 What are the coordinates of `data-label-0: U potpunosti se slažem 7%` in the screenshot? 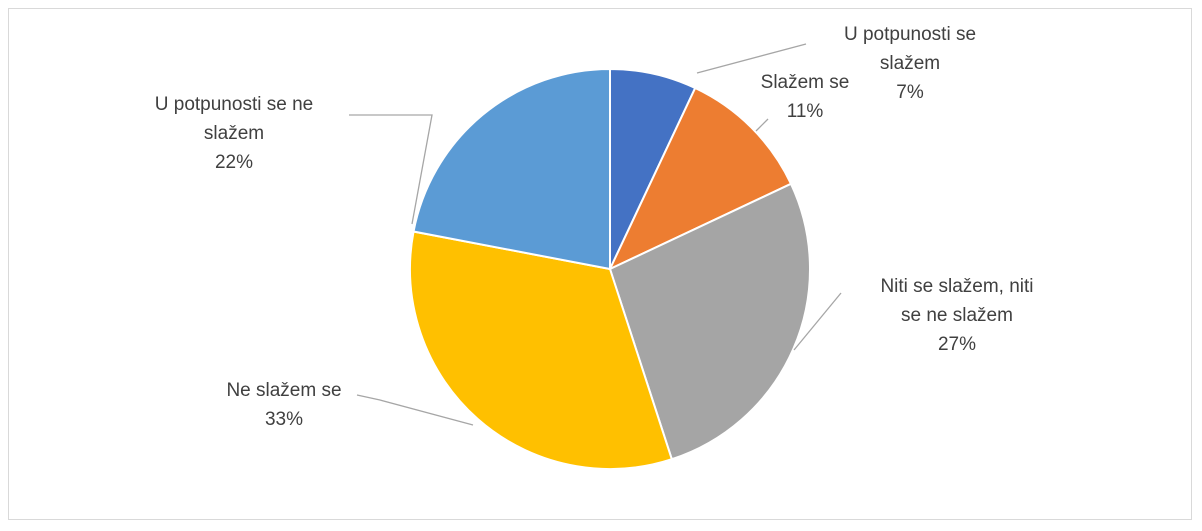 It's located at (910, 63).